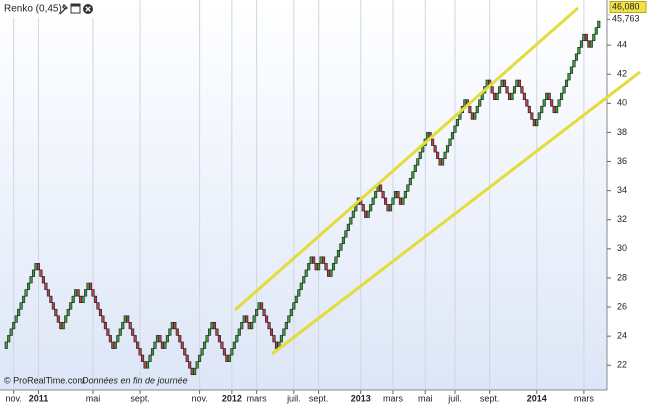 The height and width of the screenshot is (406, 649). What do you see at coordinates (76, 9) in the screenshot?
I see `header-icons` at bounding box center [76, 9].